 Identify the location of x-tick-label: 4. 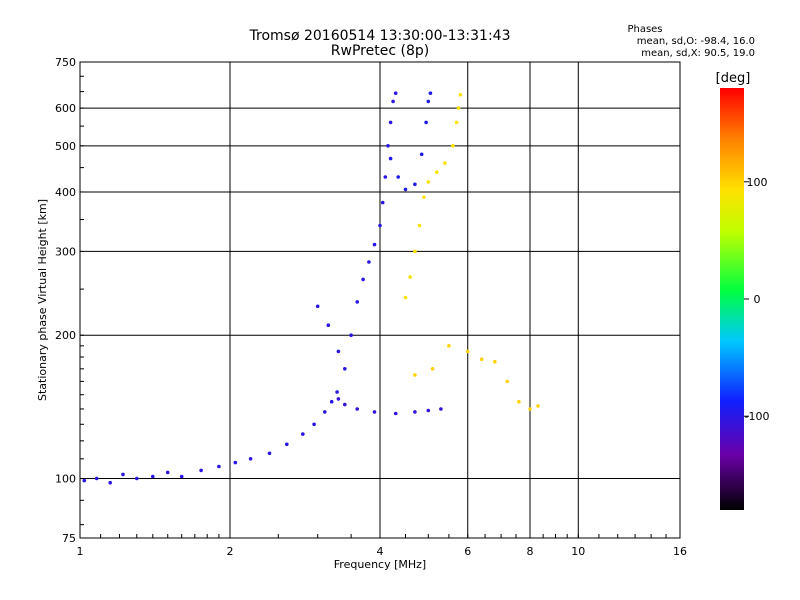
(380, 551).